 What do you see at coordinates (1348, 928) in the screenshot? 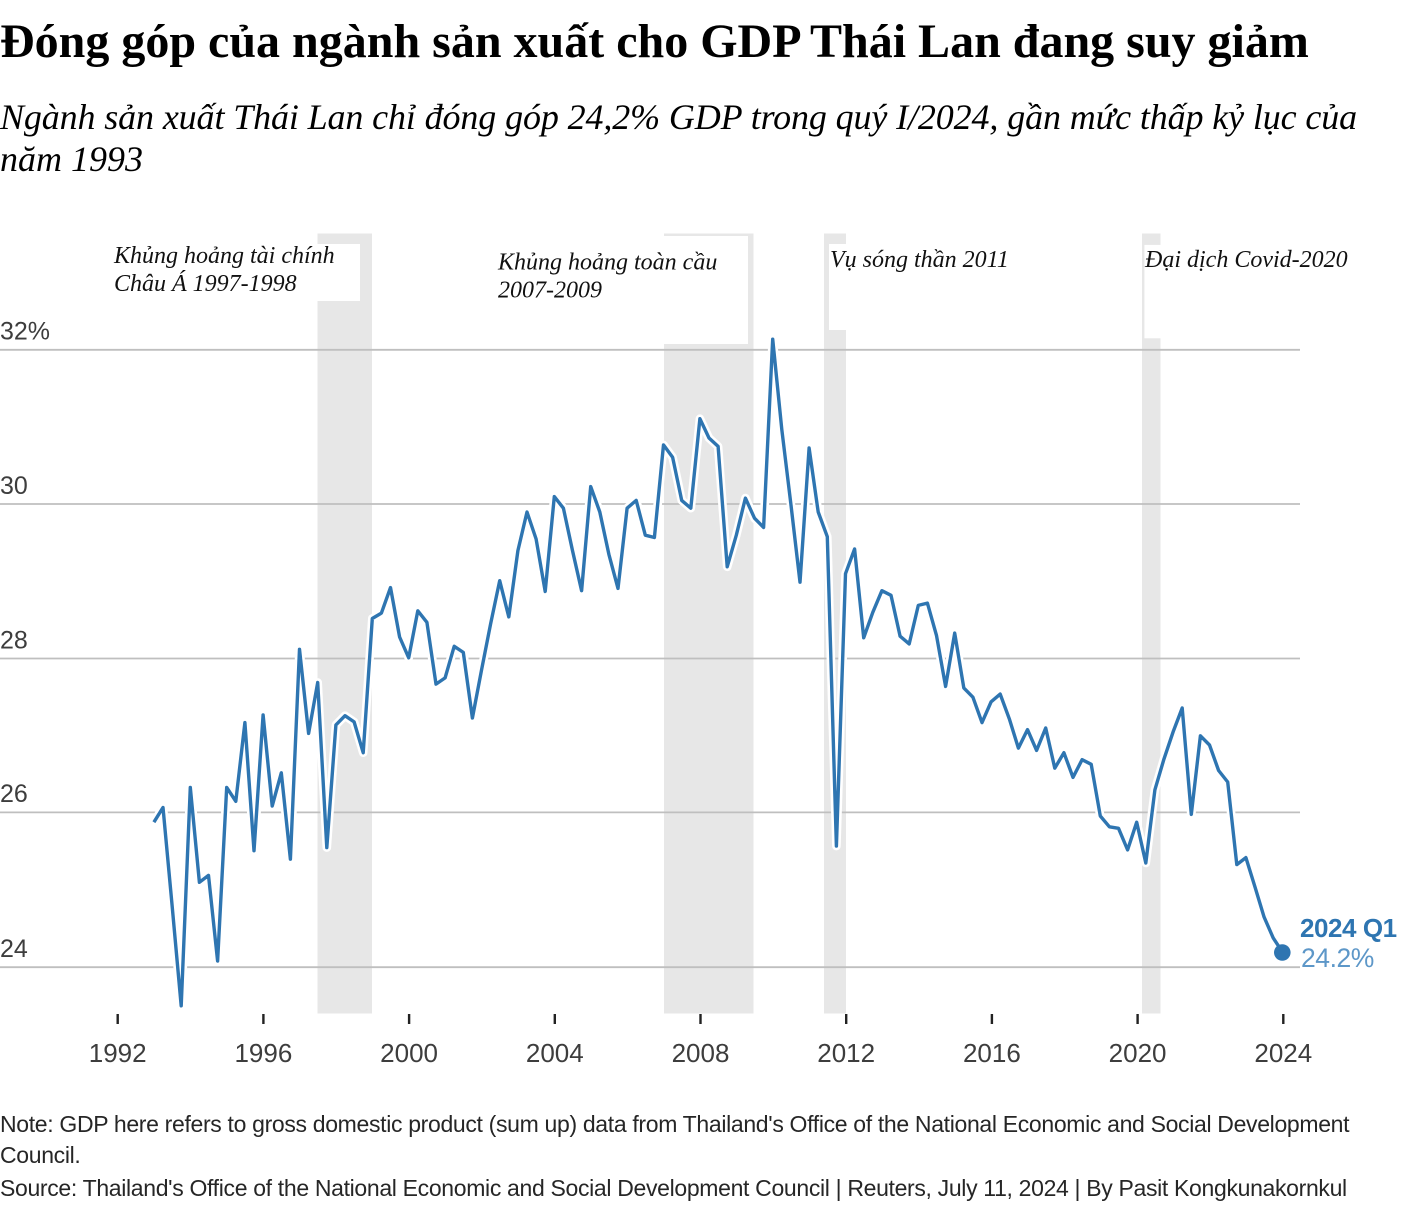
I see `svg-text: 2024 Q1` at bounding box center [1348, 928].